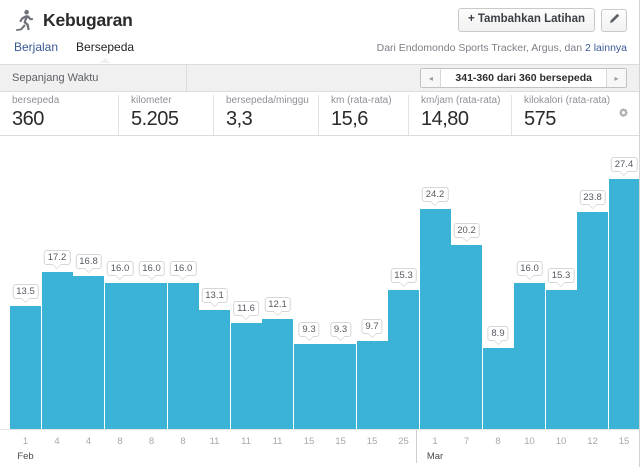  I want to click on tab-bersepeda: Bersepeda, so click(105, 51).